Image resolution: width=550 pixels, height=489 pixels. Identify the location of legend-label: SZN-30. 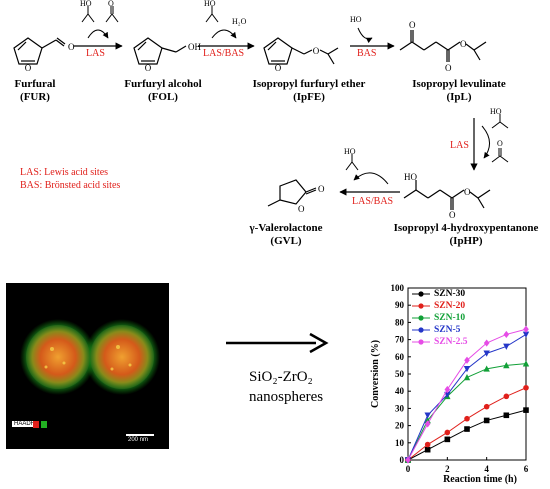
(450, 294).